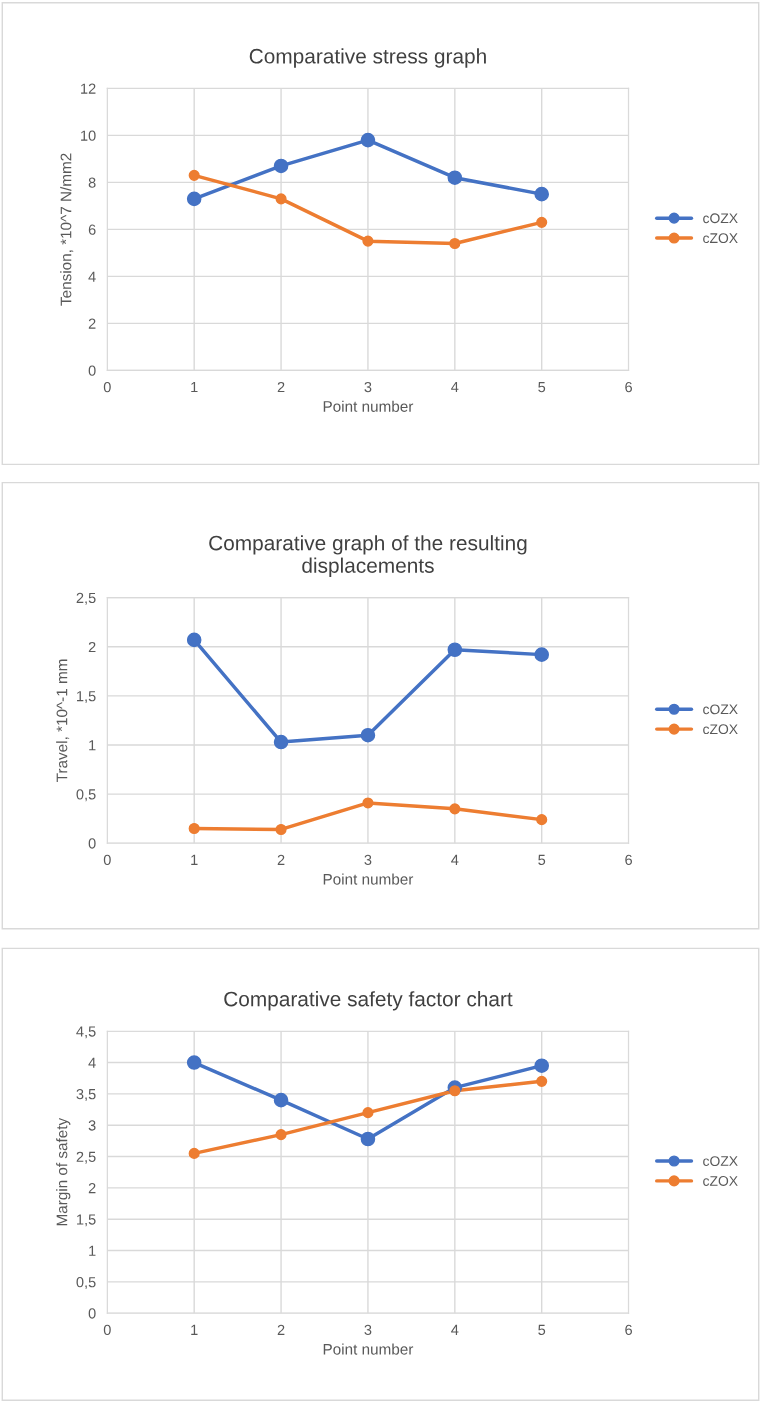  I want to click on y-tick-label: 3,5, so click(86, 1095).